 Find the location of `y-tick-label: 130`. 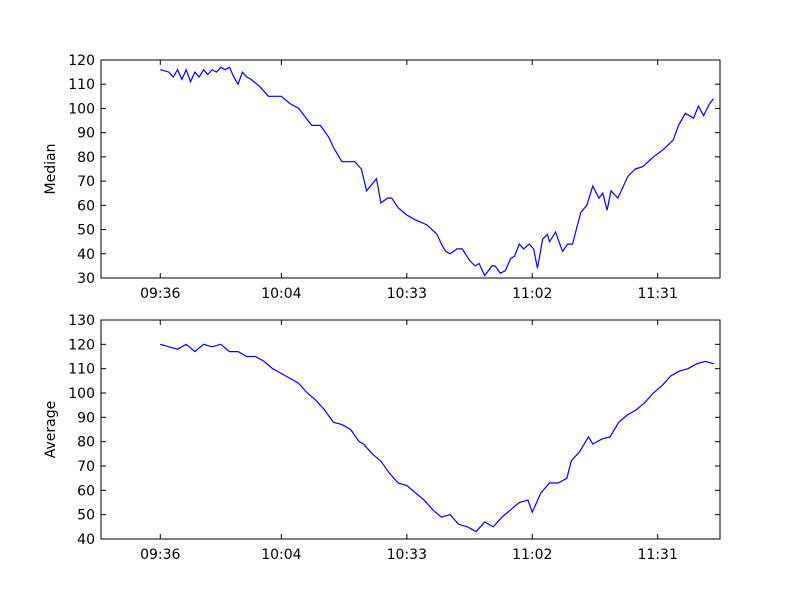

y-tick-label: 130 is located at coordinates (81, 321).